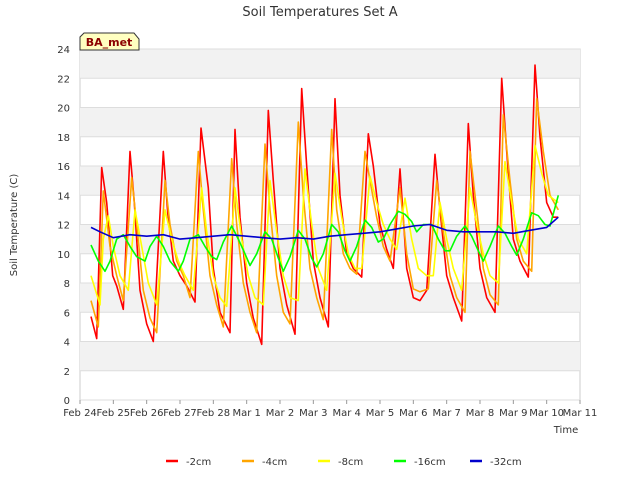 The image size is (640, 480). I want to click on legend-item: -4cm, so click(264, 462).